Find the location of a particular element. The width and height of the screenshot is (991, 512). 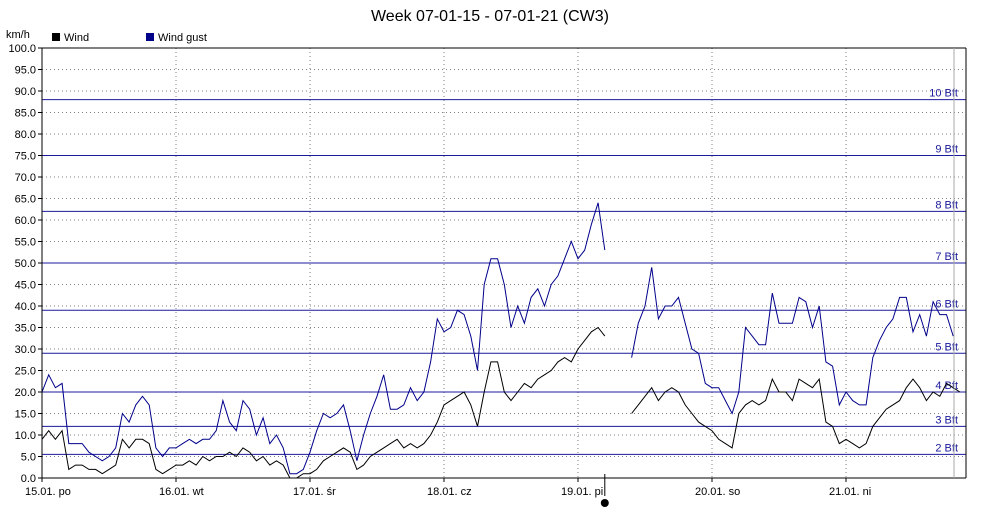

y-tick-label: 45.0 is located at coordinates (25, 286).